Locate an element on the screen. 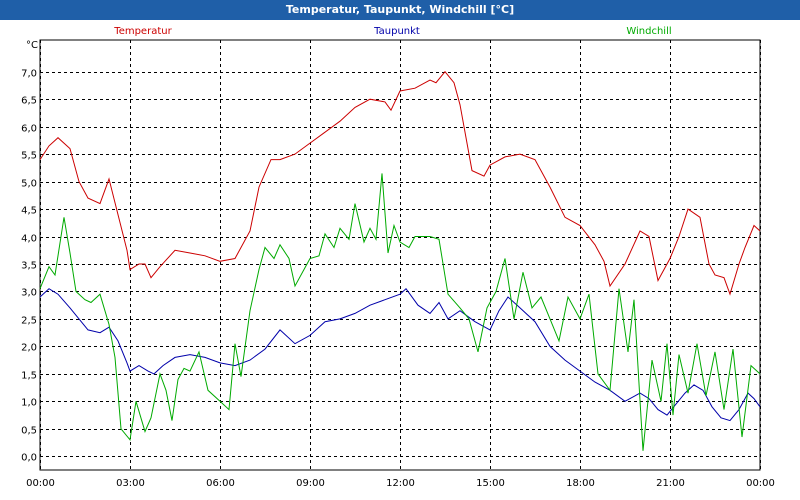  y-tick-label: 2,5 is located at coordinates (29, 321).